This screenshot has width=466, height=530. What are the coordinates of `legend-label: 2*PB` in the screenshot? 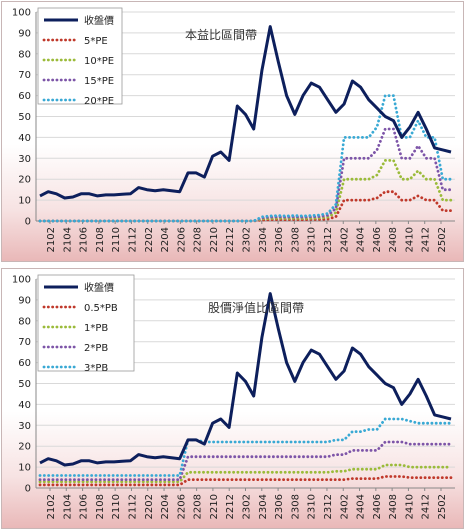 It's located at (96, 348).